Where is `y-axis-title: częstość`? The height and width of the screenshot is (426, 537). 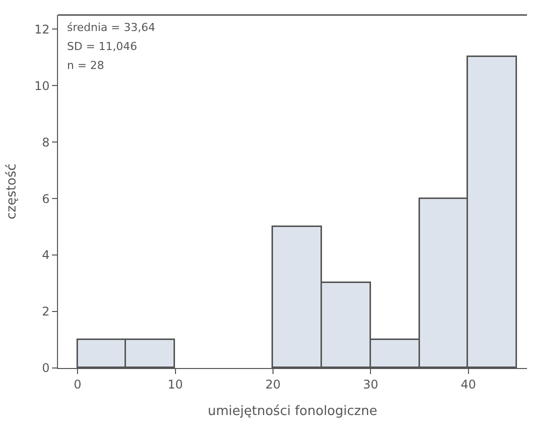 y-axis-title: częstość is located at coordinates (12, 192).